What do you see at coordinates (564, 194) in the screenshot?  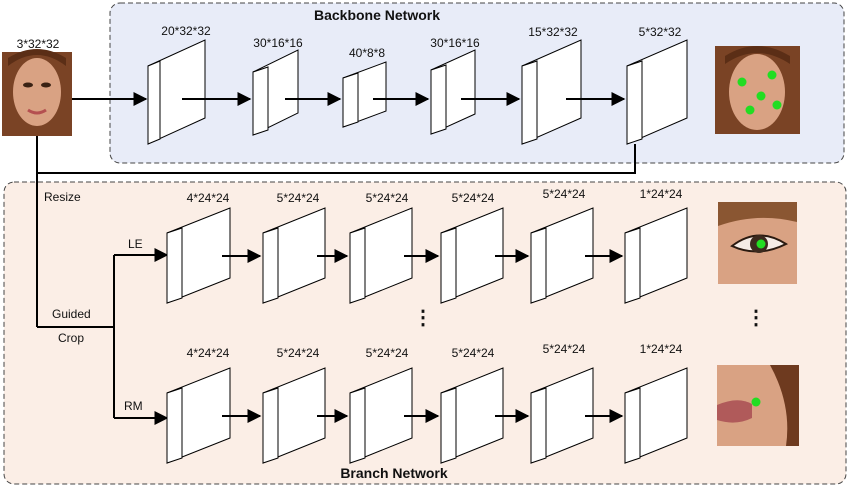 I see `le-layer-5-label: 5*24*24` at bounding box center [564, 194].